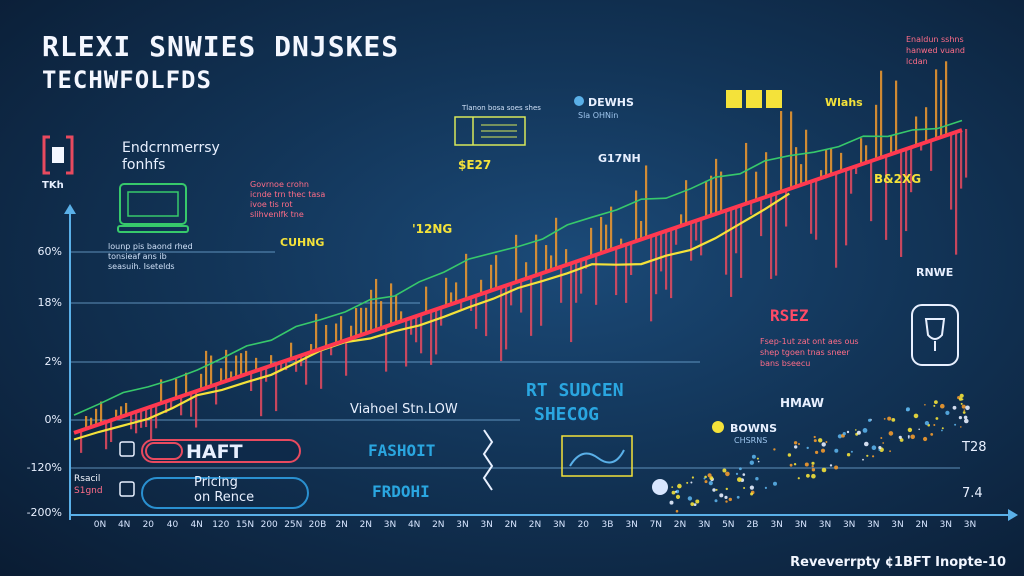 This screenshot has height=576, width=1024. Describe the element at coordinates (583, 525) in the screenshot. I see `x-tick-label: 20` at that location.